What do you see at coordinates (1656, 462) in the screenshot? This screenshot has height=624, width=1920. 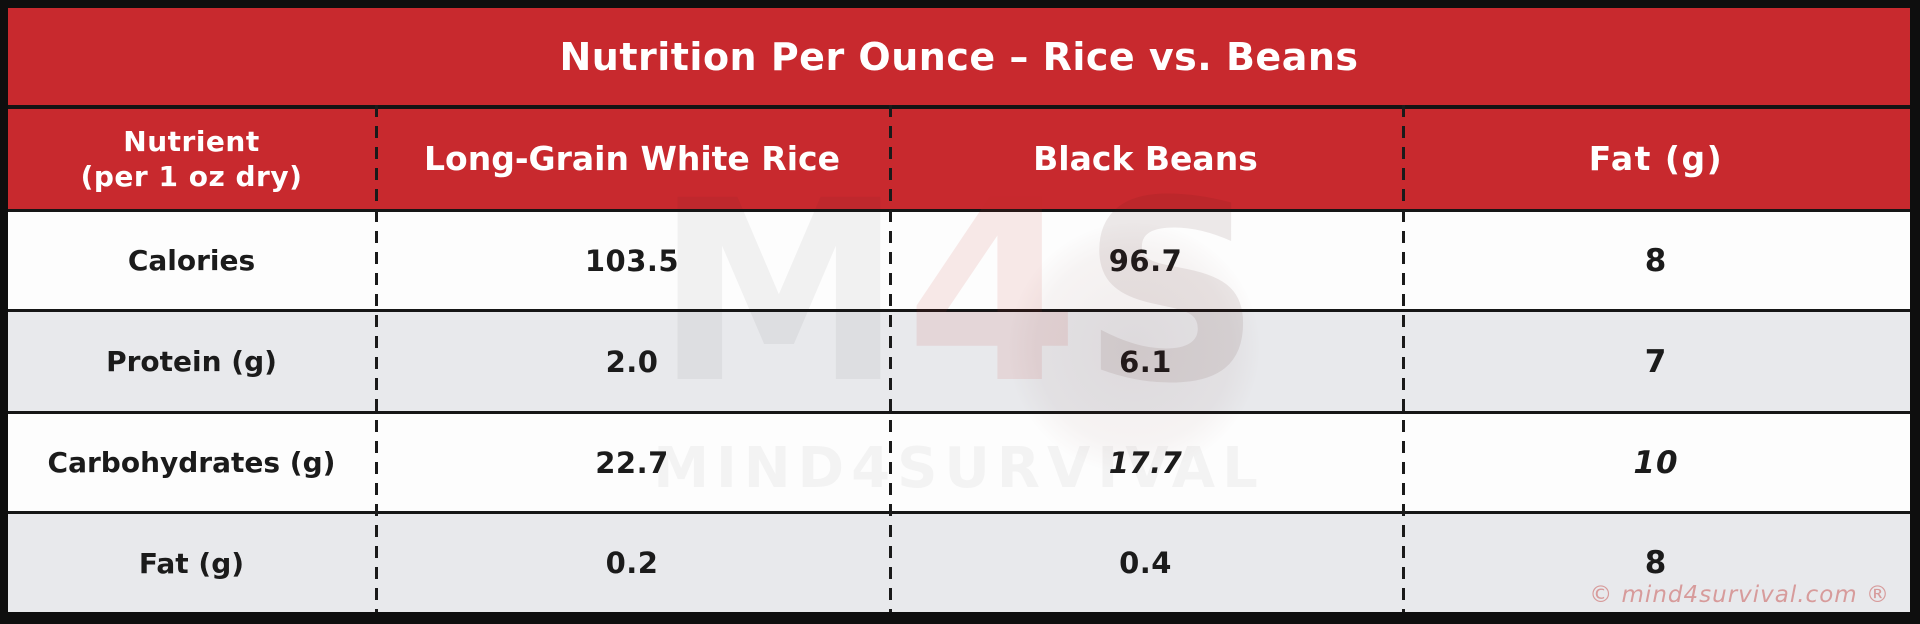 I see `cell-value: 10` at bounding box center [1656, 462].